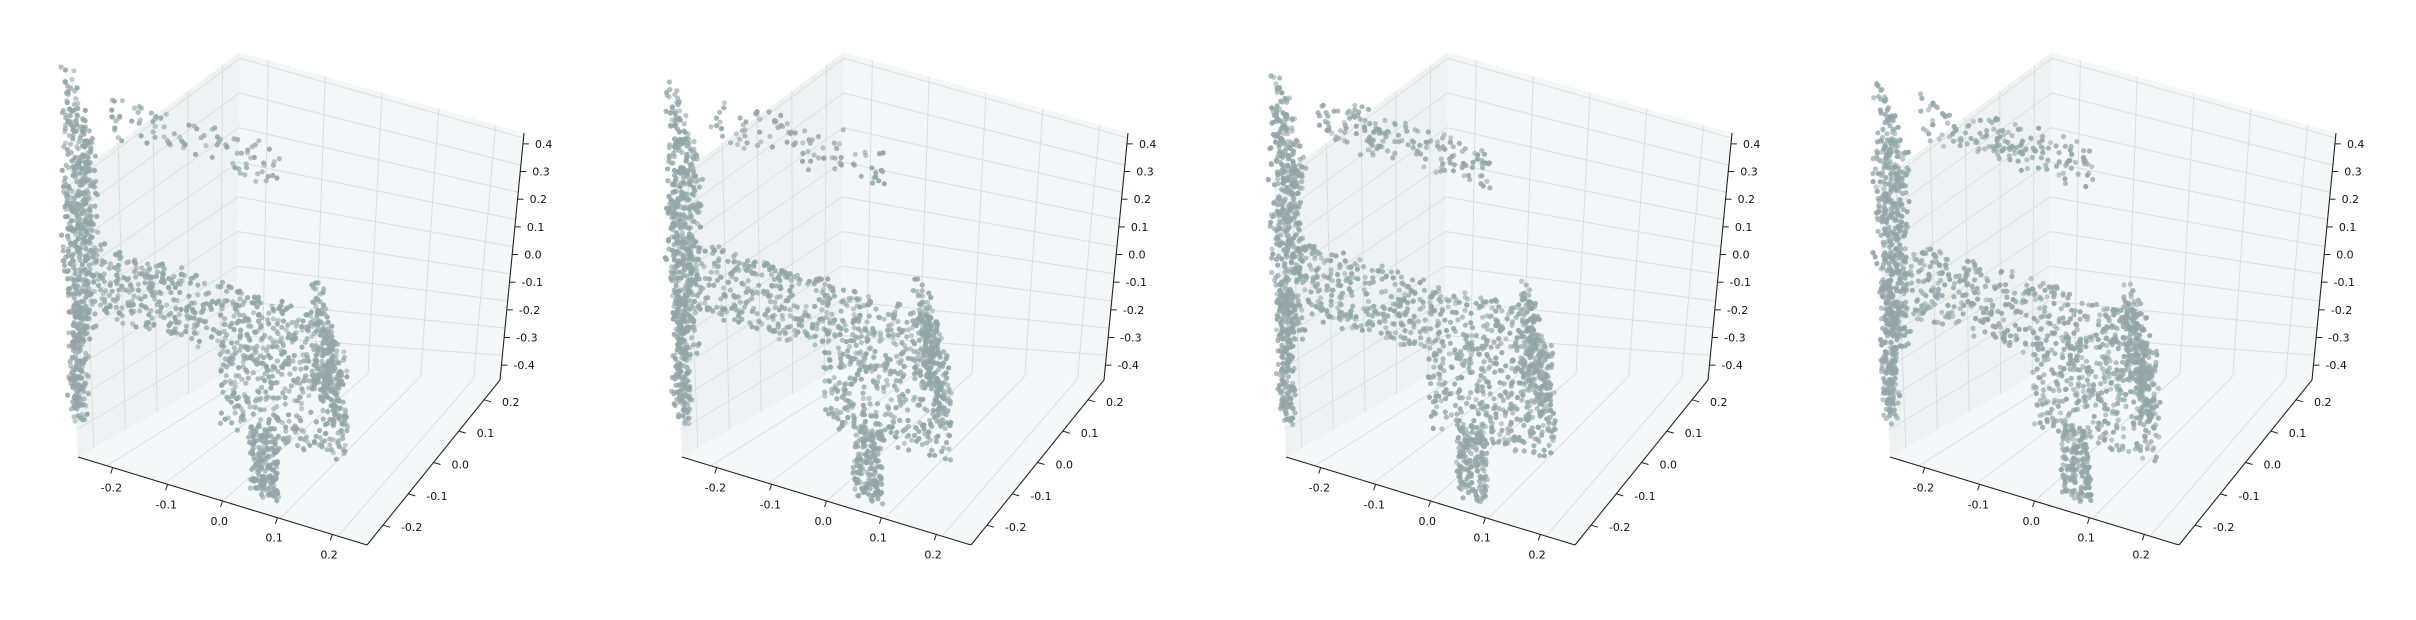 The image size is (2416, 620). Describe the element at coordinates (486, 433) in the screenshot. I see `y-tick-label: 0.1` at that location.